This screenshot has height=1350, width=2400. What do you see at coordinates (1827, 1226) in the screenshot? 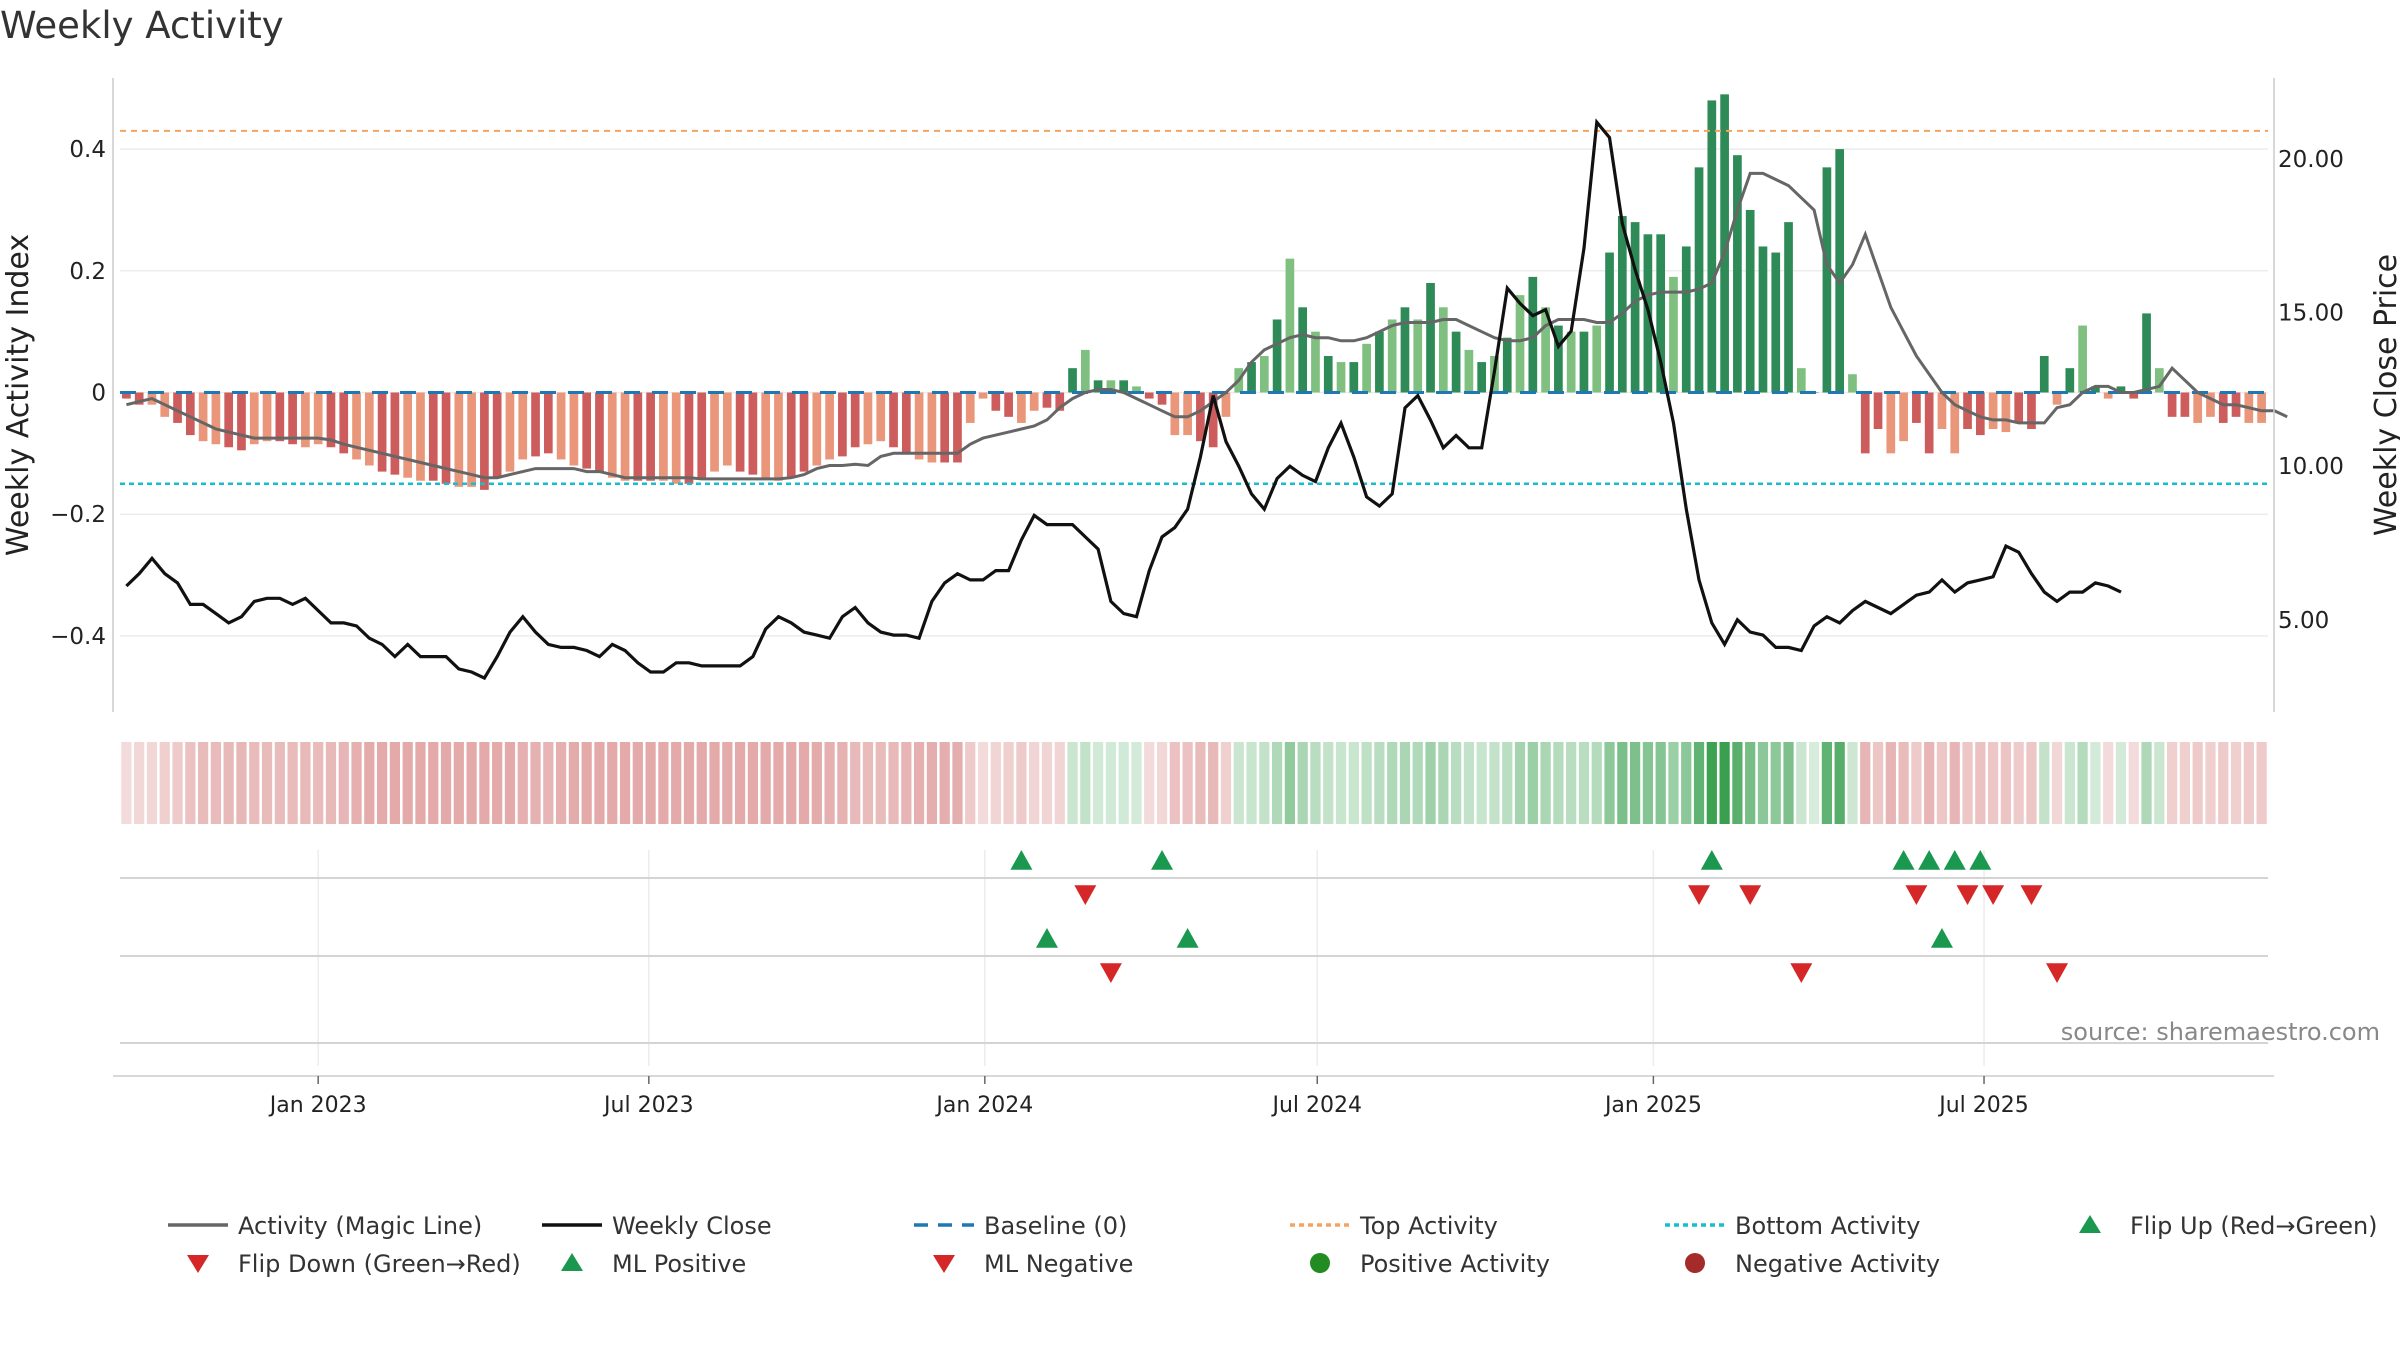
I see `legend-label: Bottom Activity` at bounding box center [1827, 1226].